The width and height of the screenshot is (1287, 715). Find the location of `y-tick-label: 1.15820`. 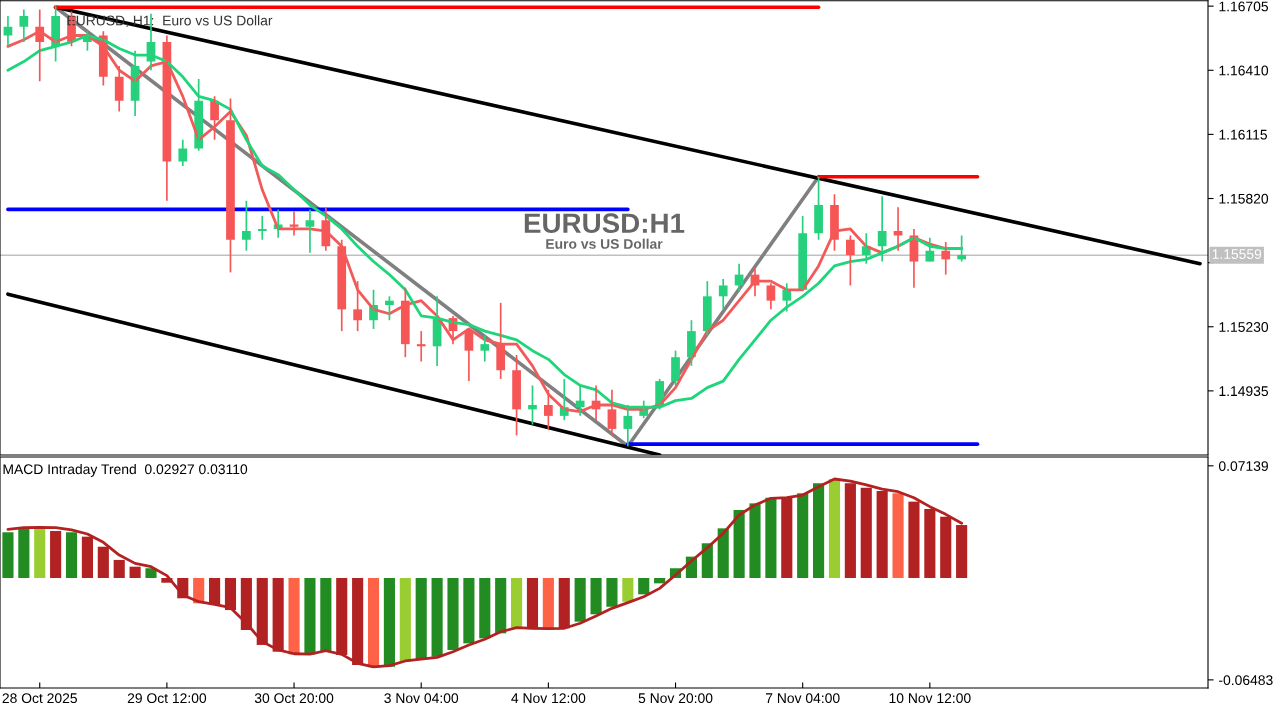

y-tick-label: 1.15820 is located at coordinates (1244, 198).